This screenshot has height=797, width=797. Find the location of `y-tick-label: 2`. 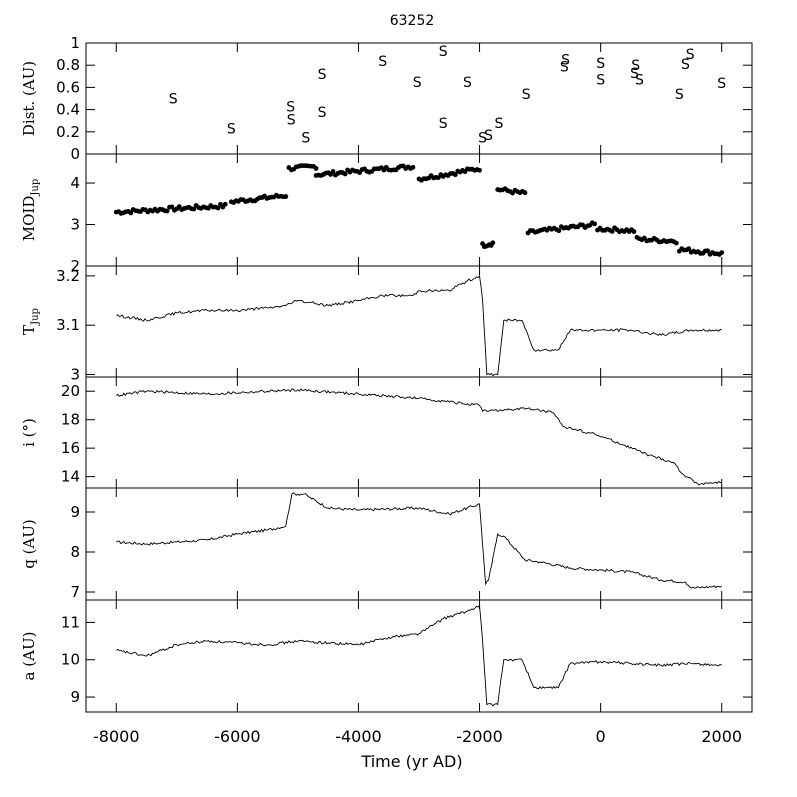

y-tick-label: 2 is located at coordinates (75, 266).